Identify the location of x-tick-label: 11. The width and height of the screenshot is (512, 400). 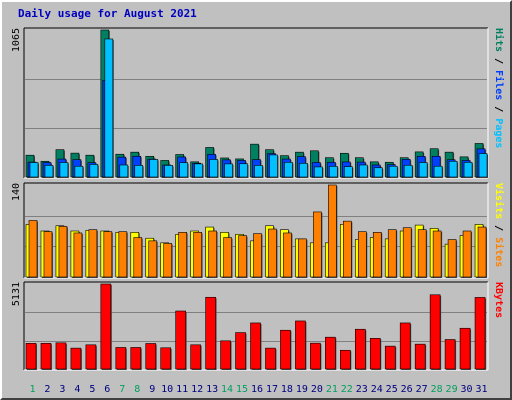
(182, 389).